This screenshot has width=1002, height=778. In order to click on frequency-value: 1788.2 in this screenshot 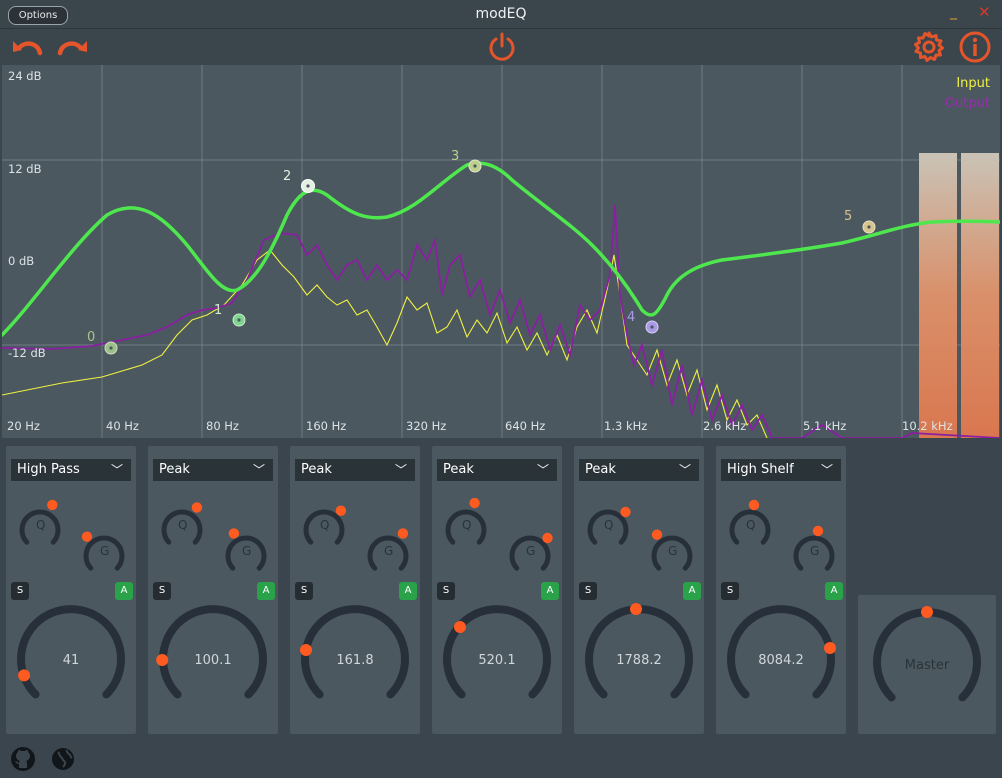, I will do `click(639, 660)`.